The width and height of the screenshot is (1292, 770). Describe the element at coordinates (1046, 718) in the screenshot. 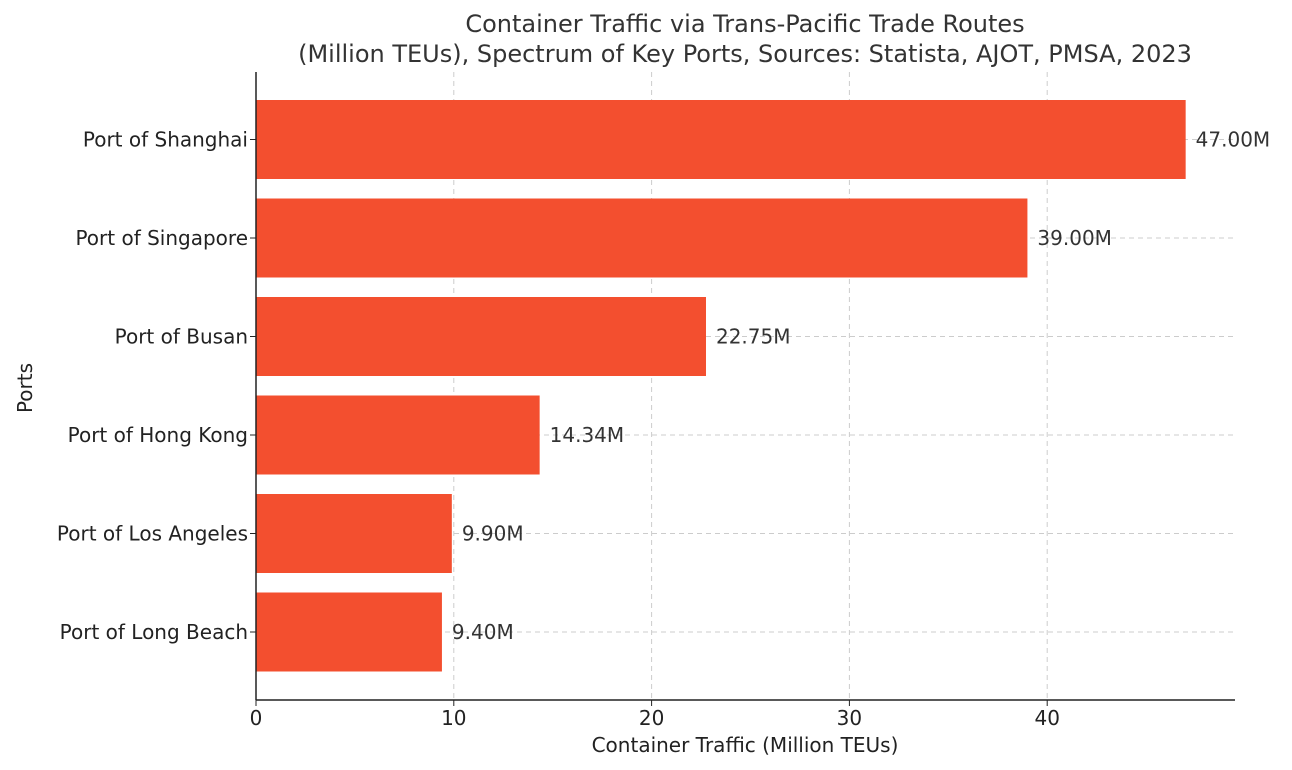

I see `x-tick-label: 40` at that location.